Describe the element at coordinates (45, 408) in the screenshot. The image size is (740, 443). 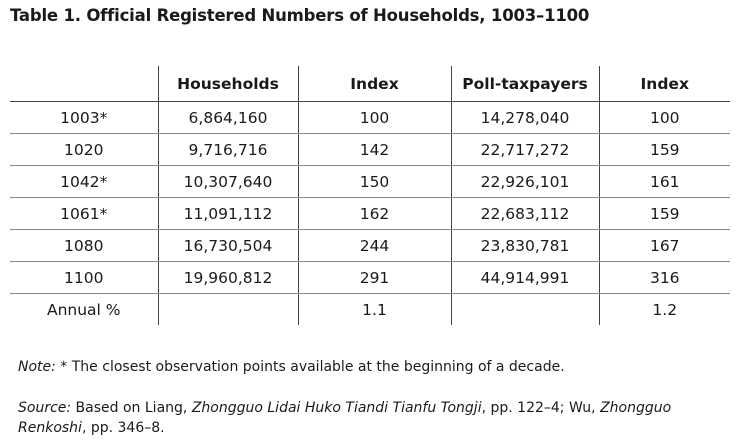
I see `source-label: Source:` at that location.